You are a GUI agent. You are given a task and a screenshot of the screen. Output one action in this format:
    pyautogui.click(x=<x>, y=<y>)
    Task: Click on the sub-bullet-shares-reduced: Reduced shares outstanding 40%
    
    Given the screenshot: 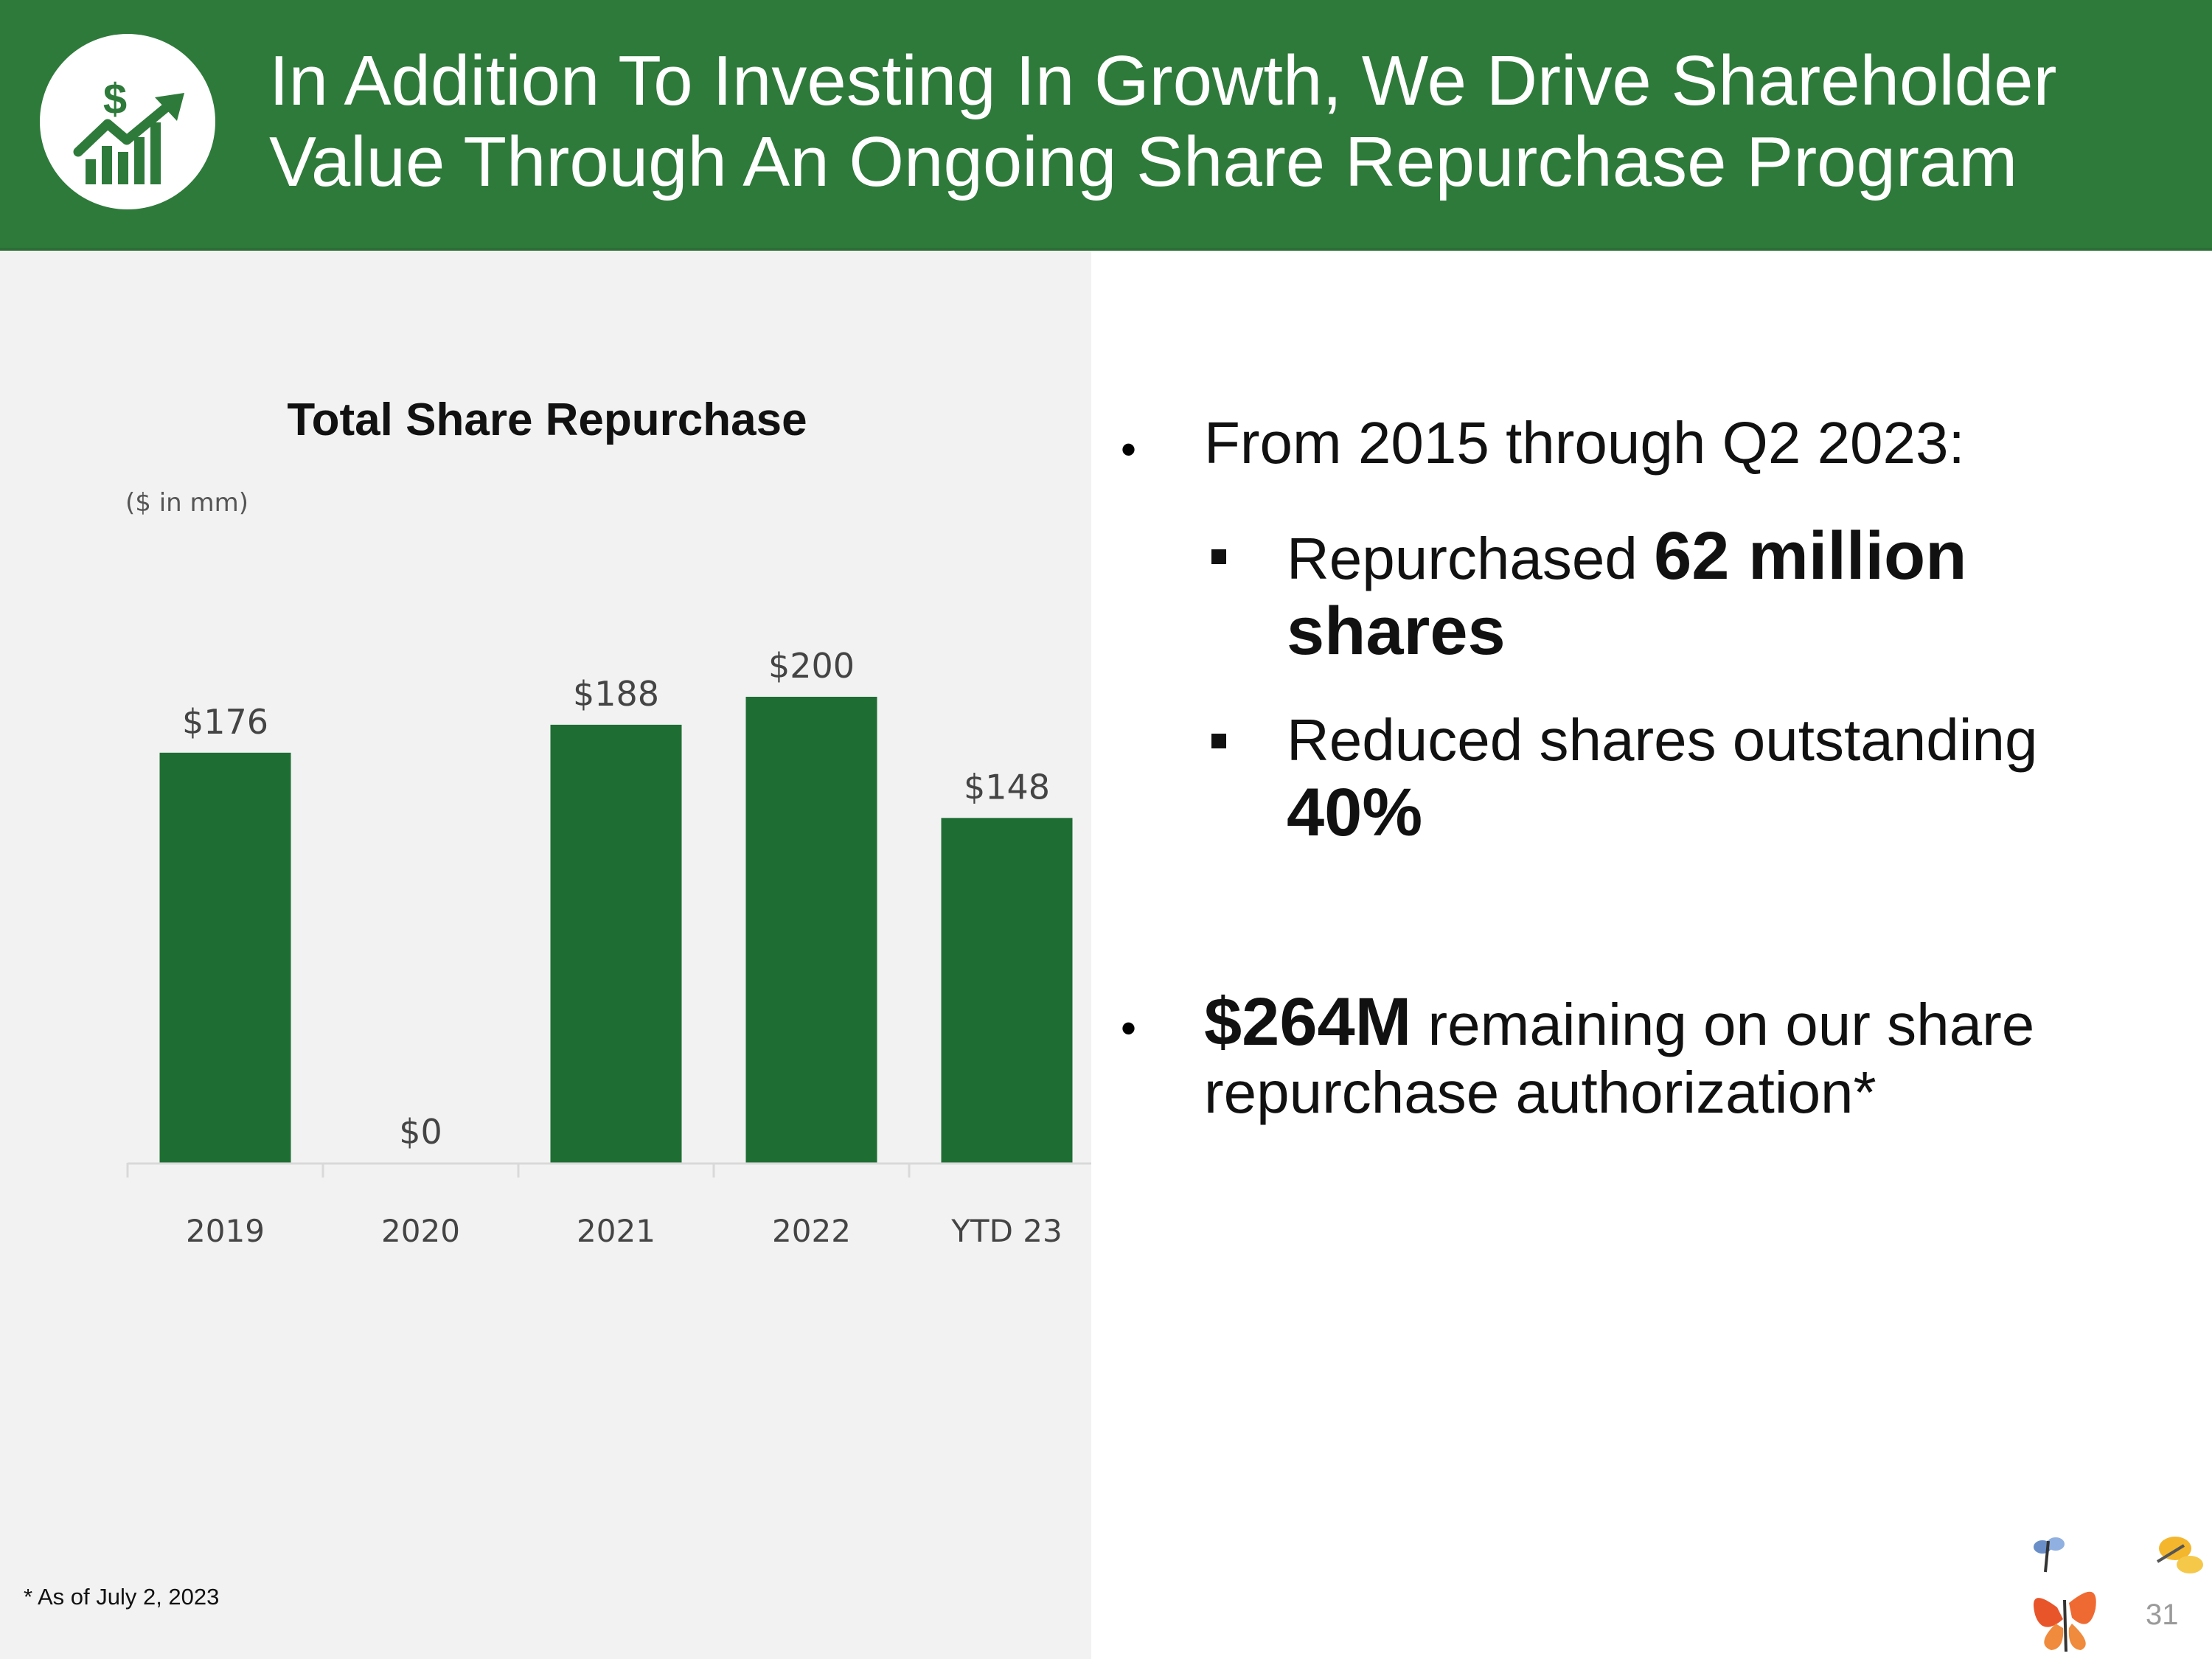 What is the action you would take?
    pyautogui.click(x=1729, y=778)
    